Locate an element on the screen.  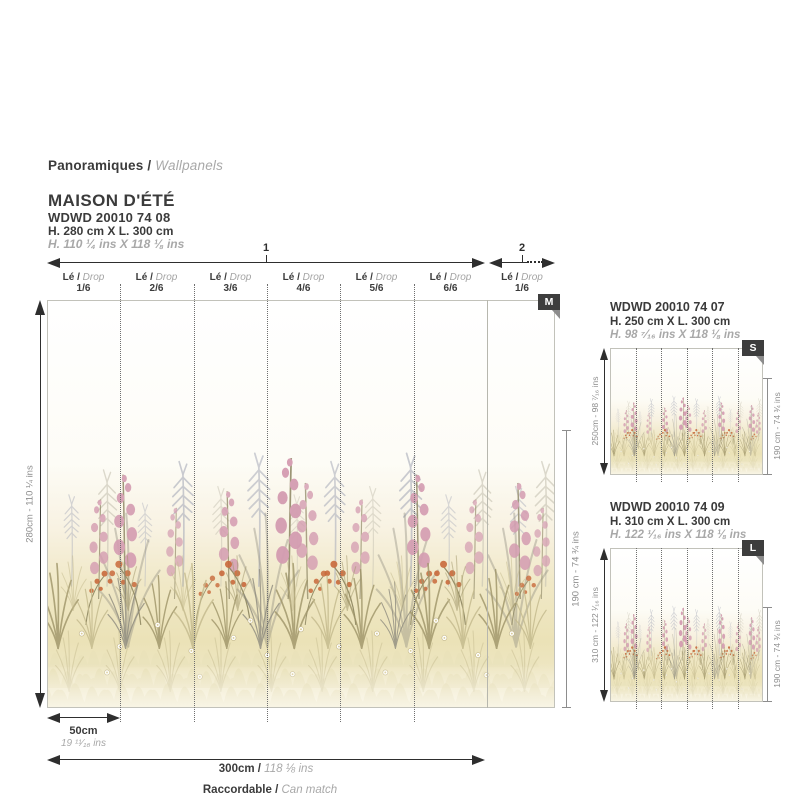
drop-fraction: 6/6 is located at coordinates (450, 288).